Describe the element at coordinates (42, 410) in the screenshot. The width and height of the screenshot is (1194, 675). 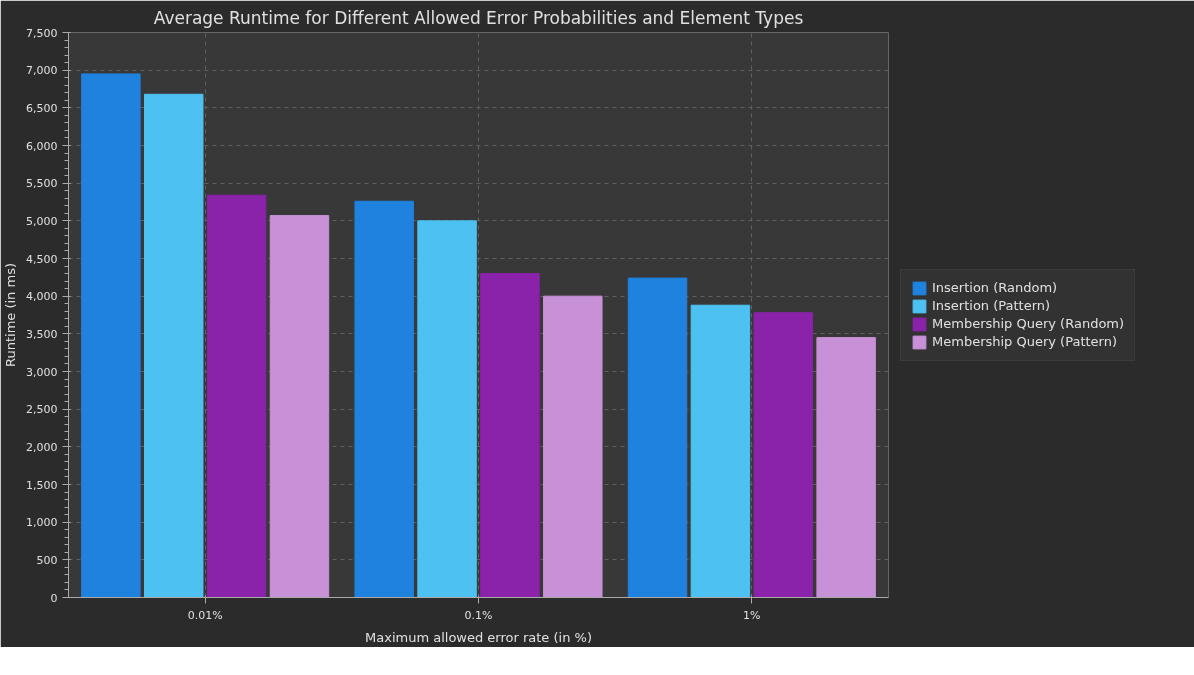
I see `y-tick-label: 2,500` at that location.